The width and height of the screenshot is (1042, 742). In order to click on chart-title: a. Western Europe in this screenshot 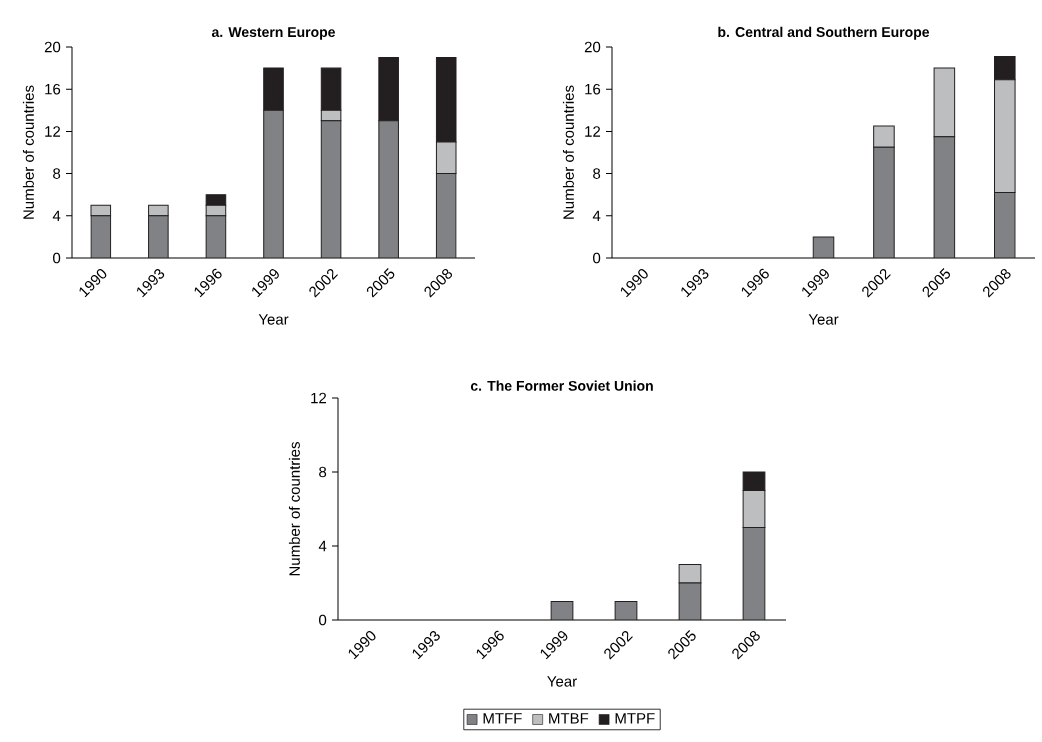, I will do `click(273, 33)`.